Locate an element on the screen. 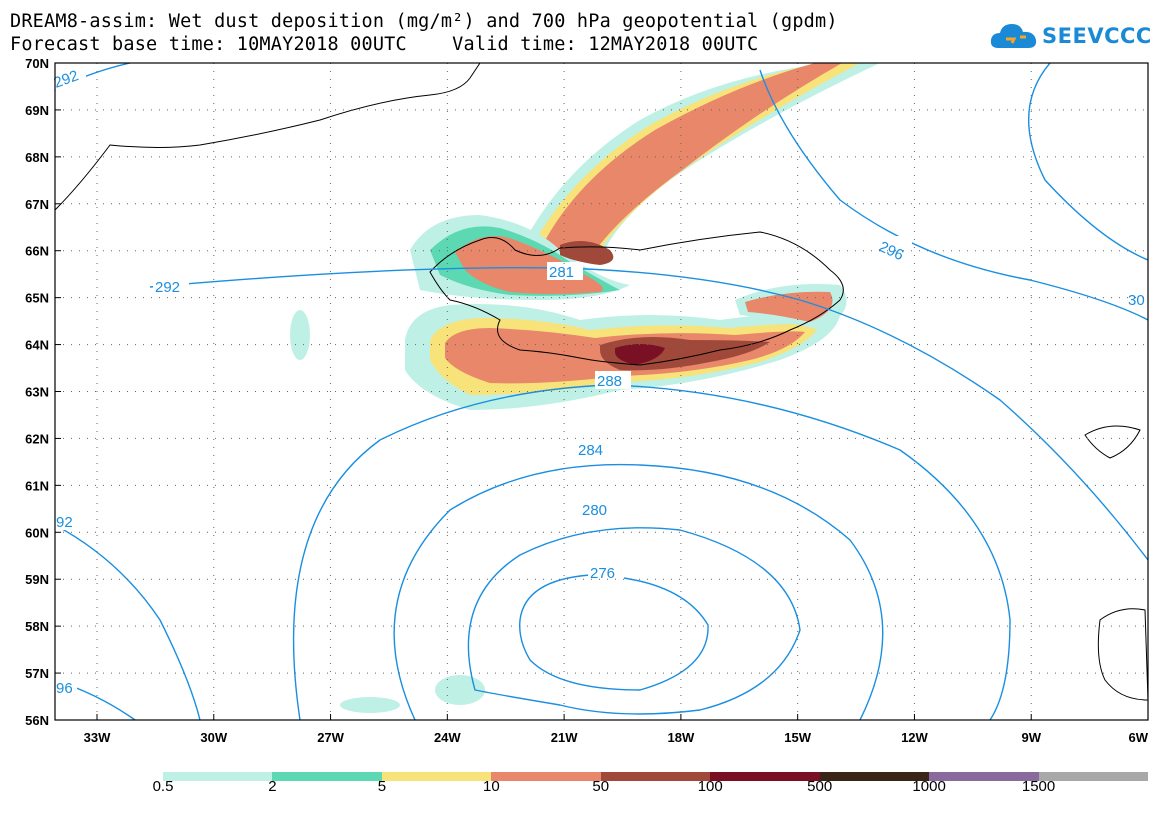  contour-label: 30 is located at coordinates (1136, 300).